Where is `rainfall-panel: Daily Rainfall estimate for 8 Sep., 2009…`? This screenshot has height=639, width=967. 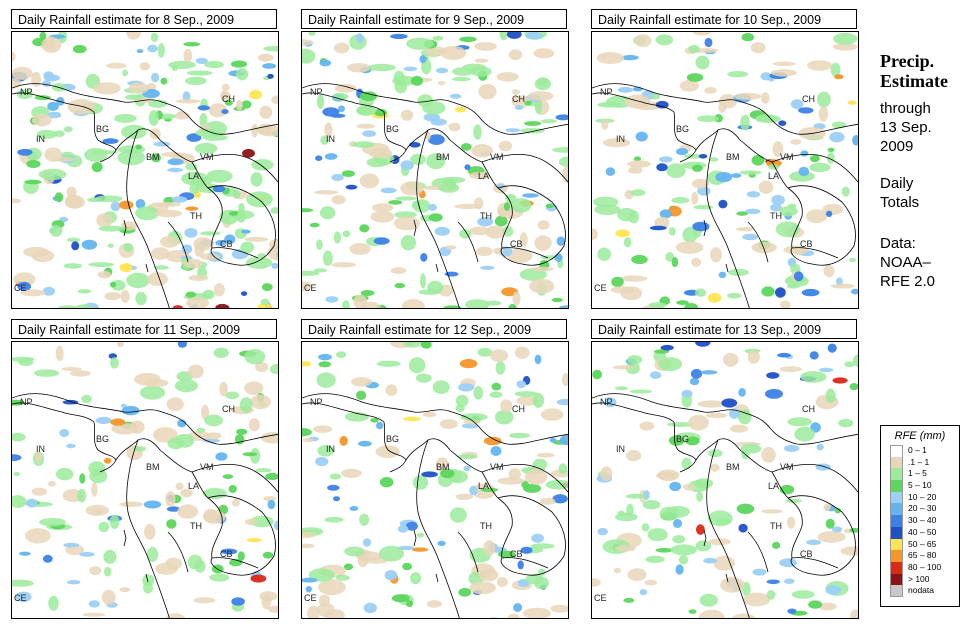 rainfall-panel: Daily Rainfall estimate for 8 Sep., 2009… is located at coordinates (145, 160).